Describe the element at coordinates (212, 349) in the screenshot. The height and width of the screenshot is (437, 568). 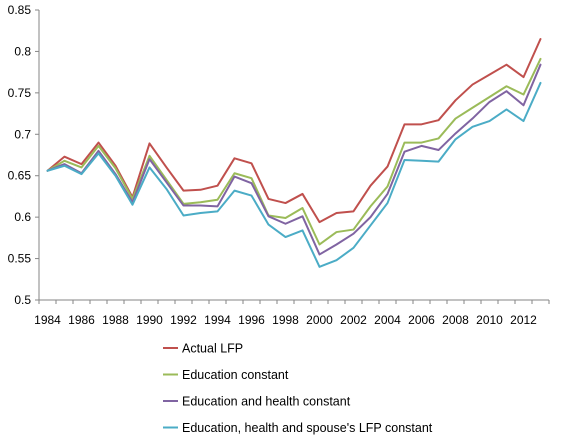
I see `legend-label: Actual LFP` at that location.